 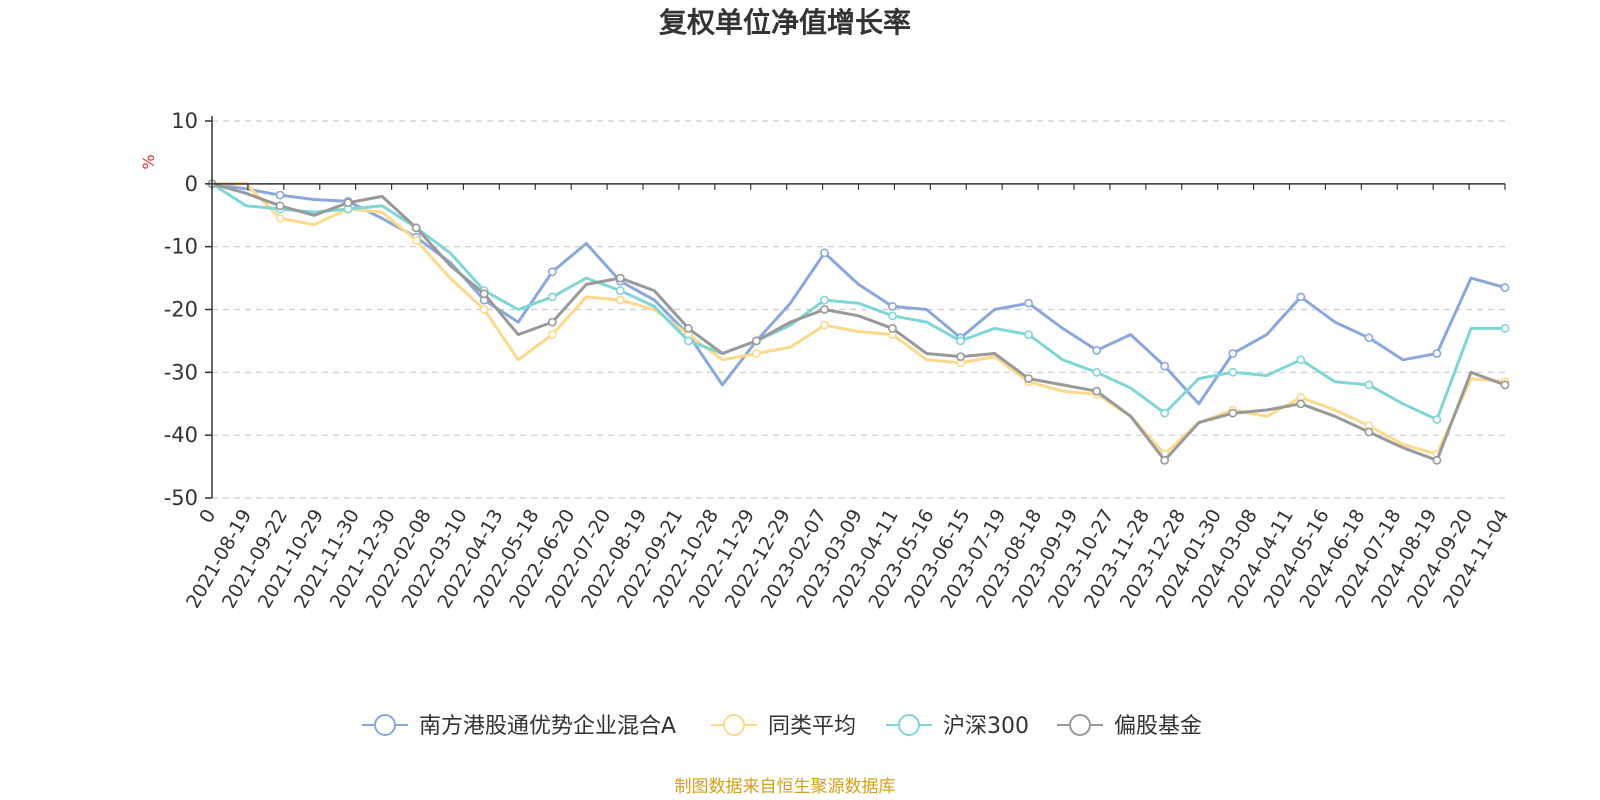 I want to click on y-tick-label: -20, so click(x=181, y=310).